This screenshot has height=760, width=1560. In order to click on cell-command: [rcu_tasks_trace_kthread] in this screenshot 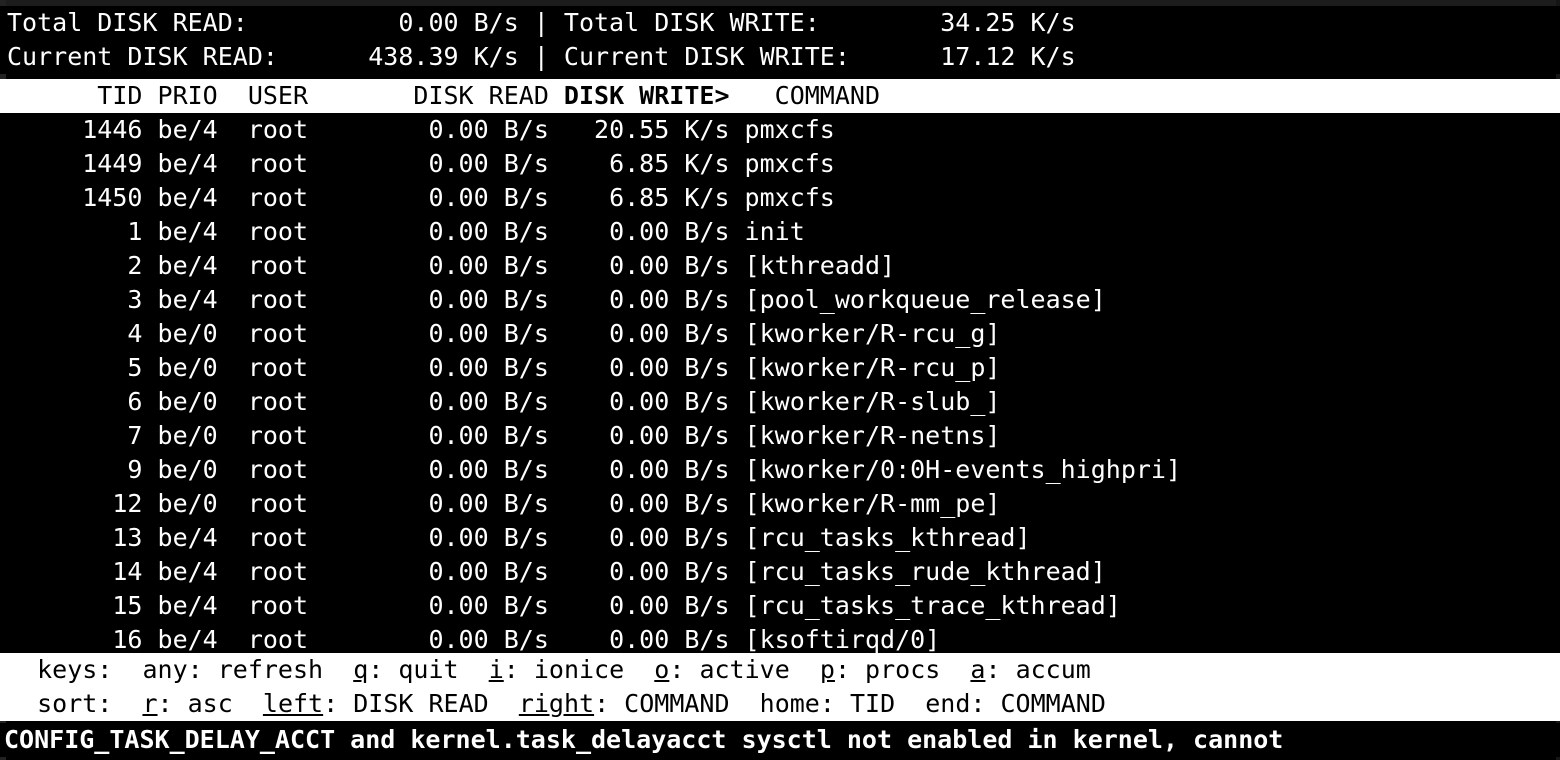, I will do `click(925, 605)`.